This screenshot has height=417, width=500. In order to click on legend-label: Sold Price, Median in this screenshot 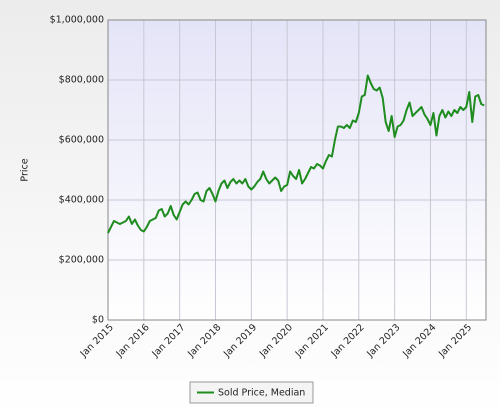, I will do `click(261, 393)`.